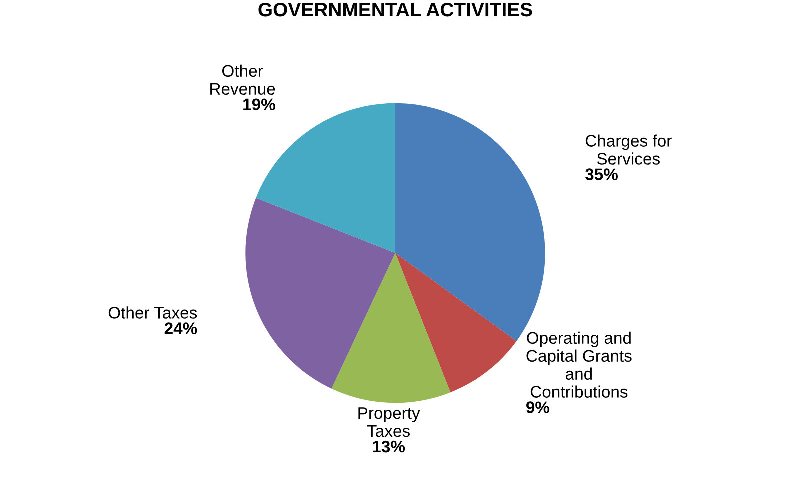  Describe the element at coordinates (389, 446) in the screenshot. I see `data-label: 13%` at that location.